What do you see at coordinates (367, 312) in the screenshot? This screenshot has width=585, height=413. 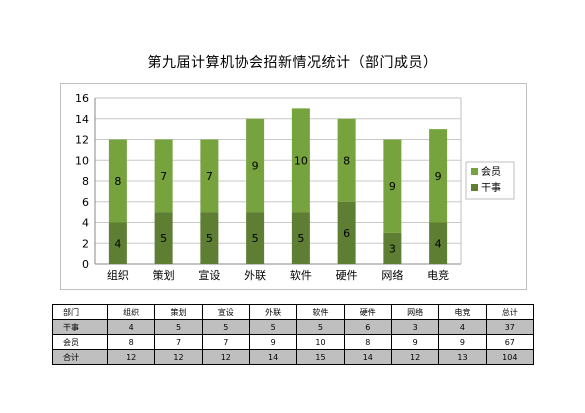 I see `table-cell: 硬件` at bounding box center [367, 312].